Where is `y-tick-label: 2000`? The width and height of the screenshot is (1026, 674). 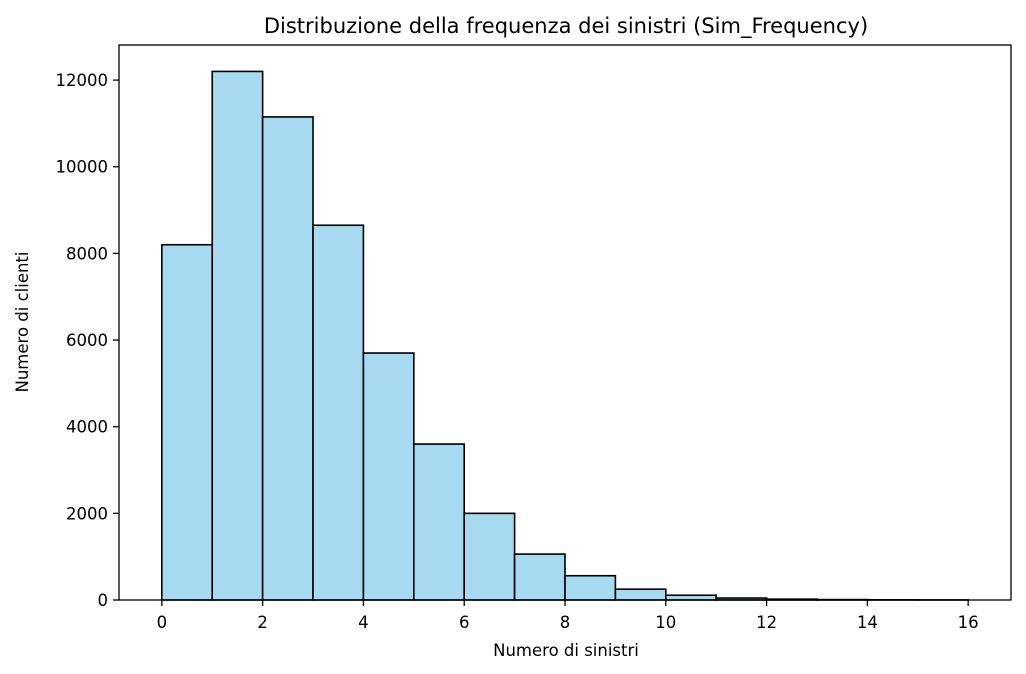 y-tick-label: 2000 is located at coordinates (87, 513).